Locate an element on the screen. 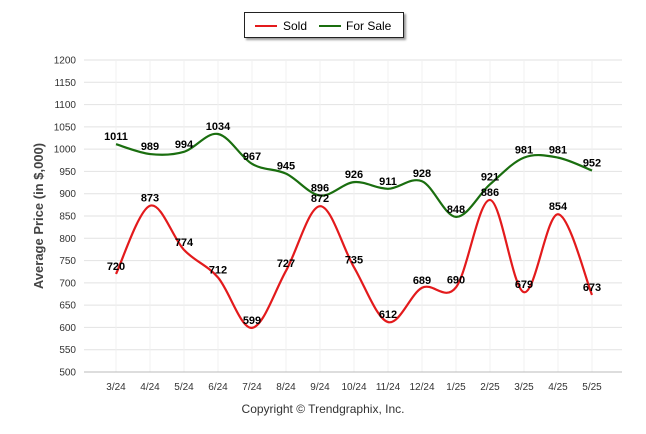 This screenshot has width=646, height=434. data-label-for-sale: 926 is located at coordinates (354, 175).